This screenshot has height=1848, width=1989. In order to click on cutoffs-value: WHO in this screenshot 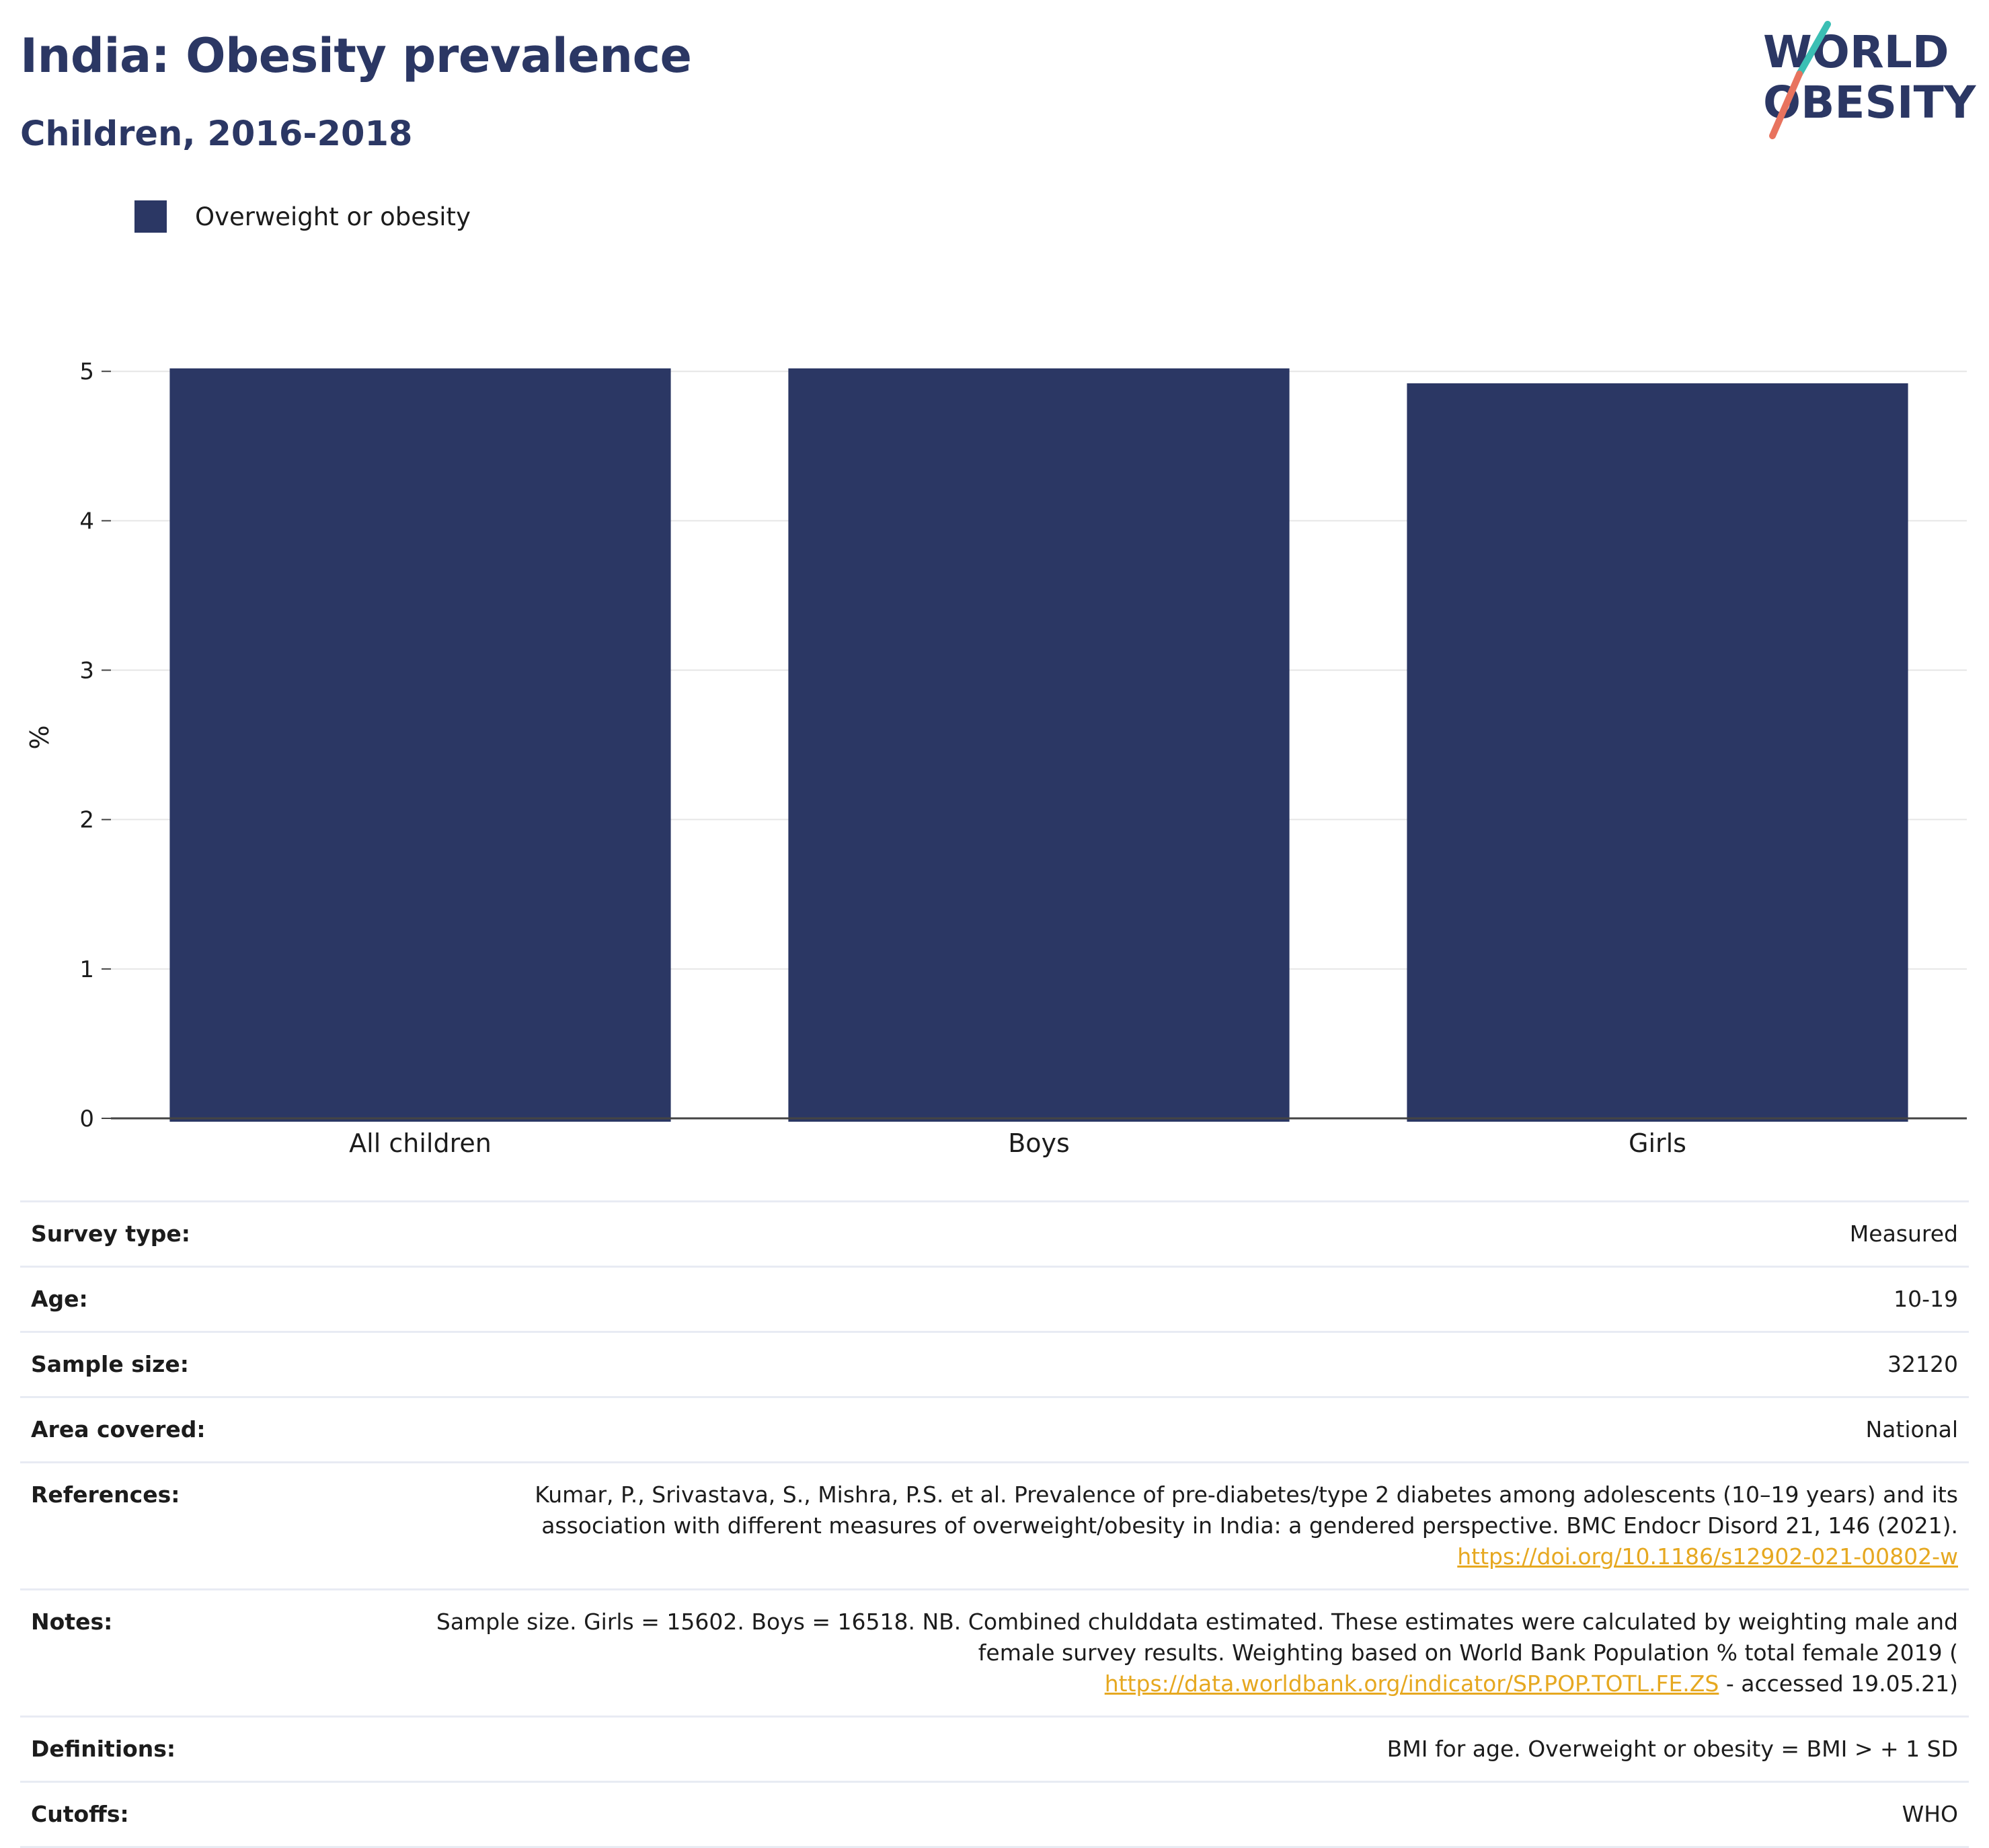, I will do `click(1930, 1814)`.